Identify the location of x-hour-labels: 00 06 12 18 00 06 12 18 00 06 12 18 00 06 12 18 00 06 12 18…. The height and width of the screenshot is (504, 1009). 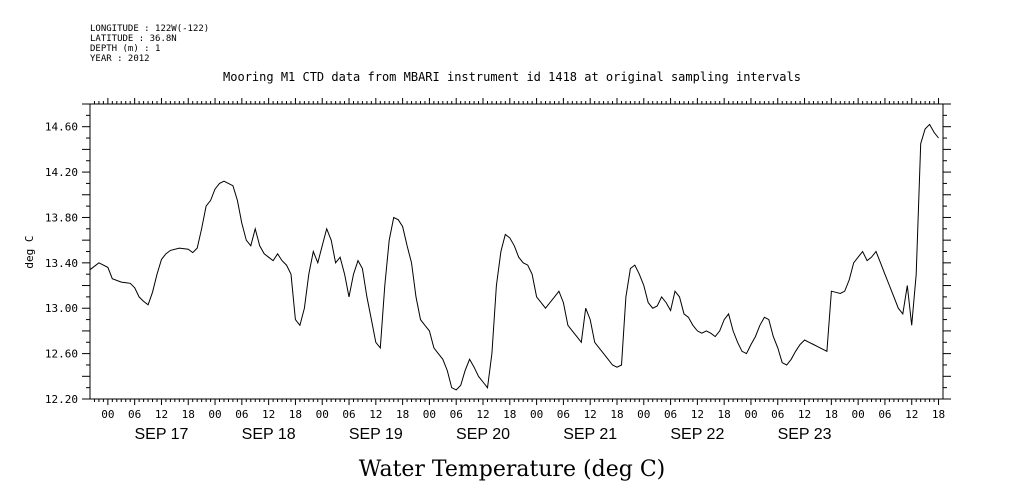
(523, 414).